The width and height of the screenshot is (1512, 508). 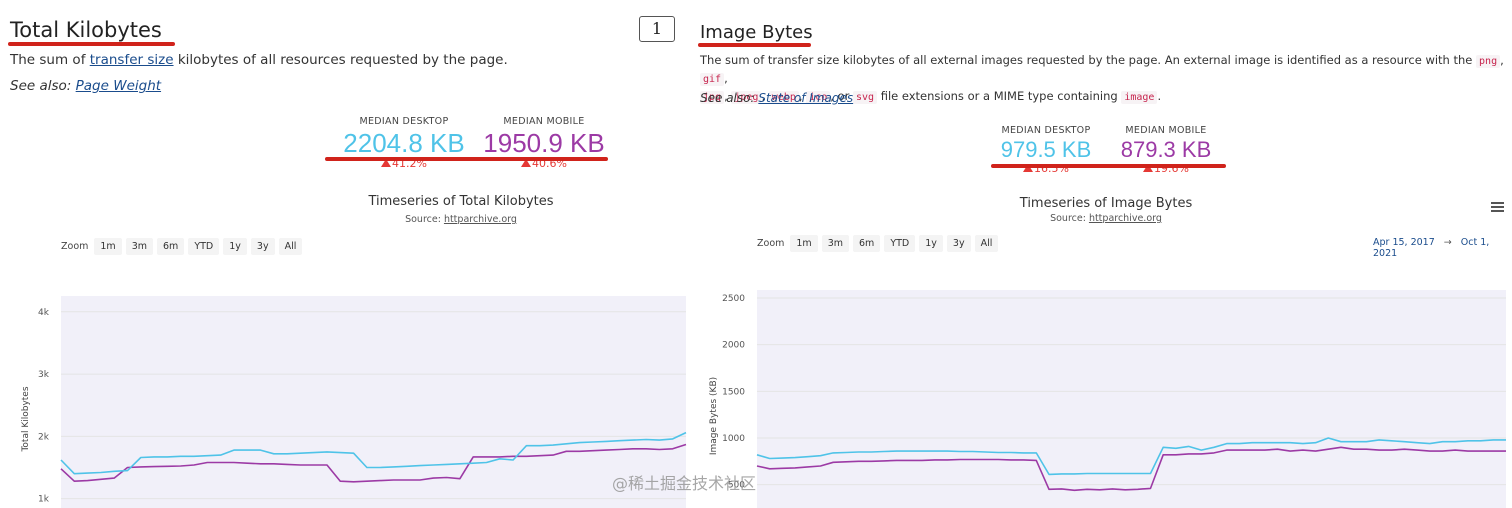 What do you see at coordinates (733, 299) in the screenshot?
I see `y-tick-label: 2500` at bounding box center [733, 299].